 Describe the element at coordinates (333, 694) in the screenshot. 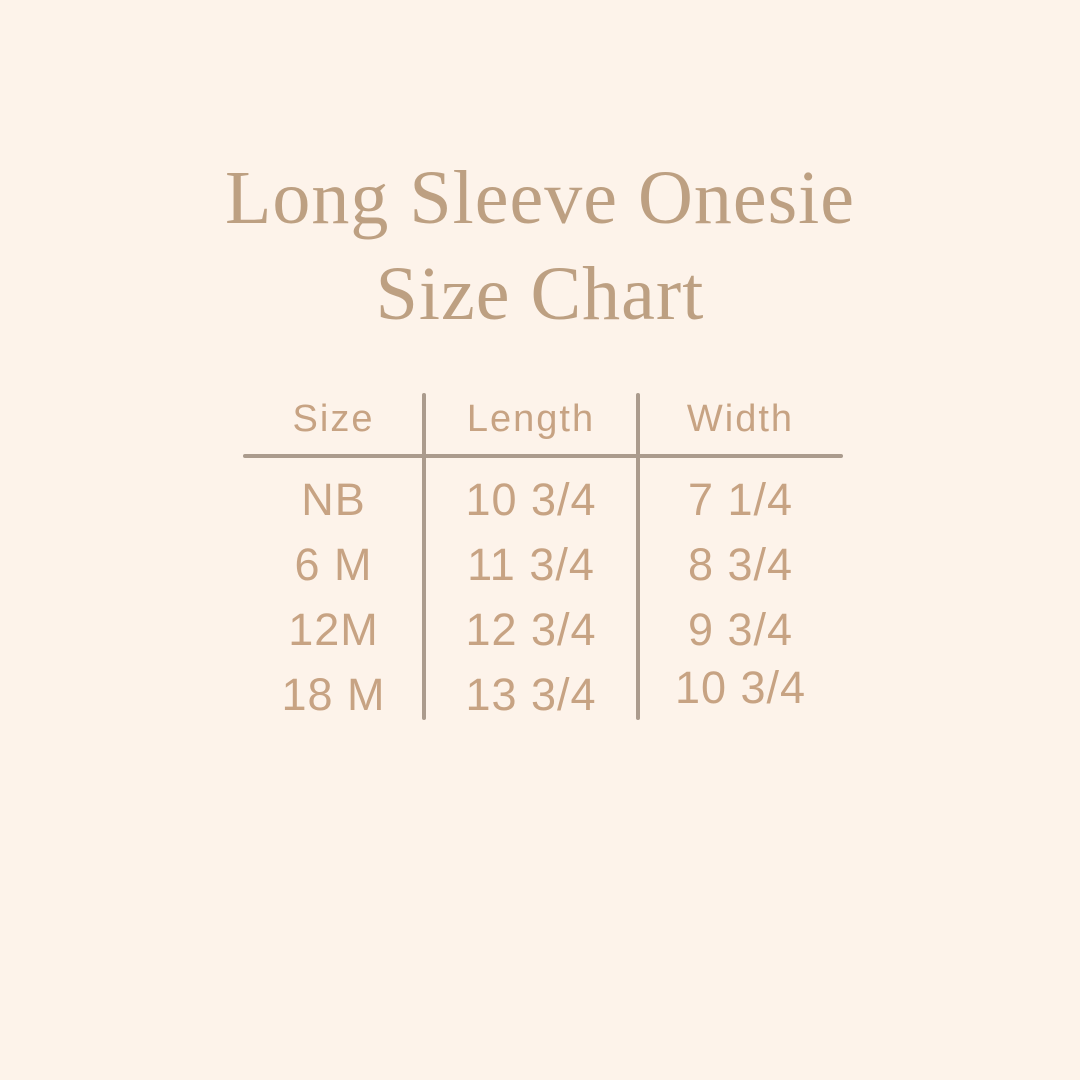

I see `cell-size: 18 M` at that location.